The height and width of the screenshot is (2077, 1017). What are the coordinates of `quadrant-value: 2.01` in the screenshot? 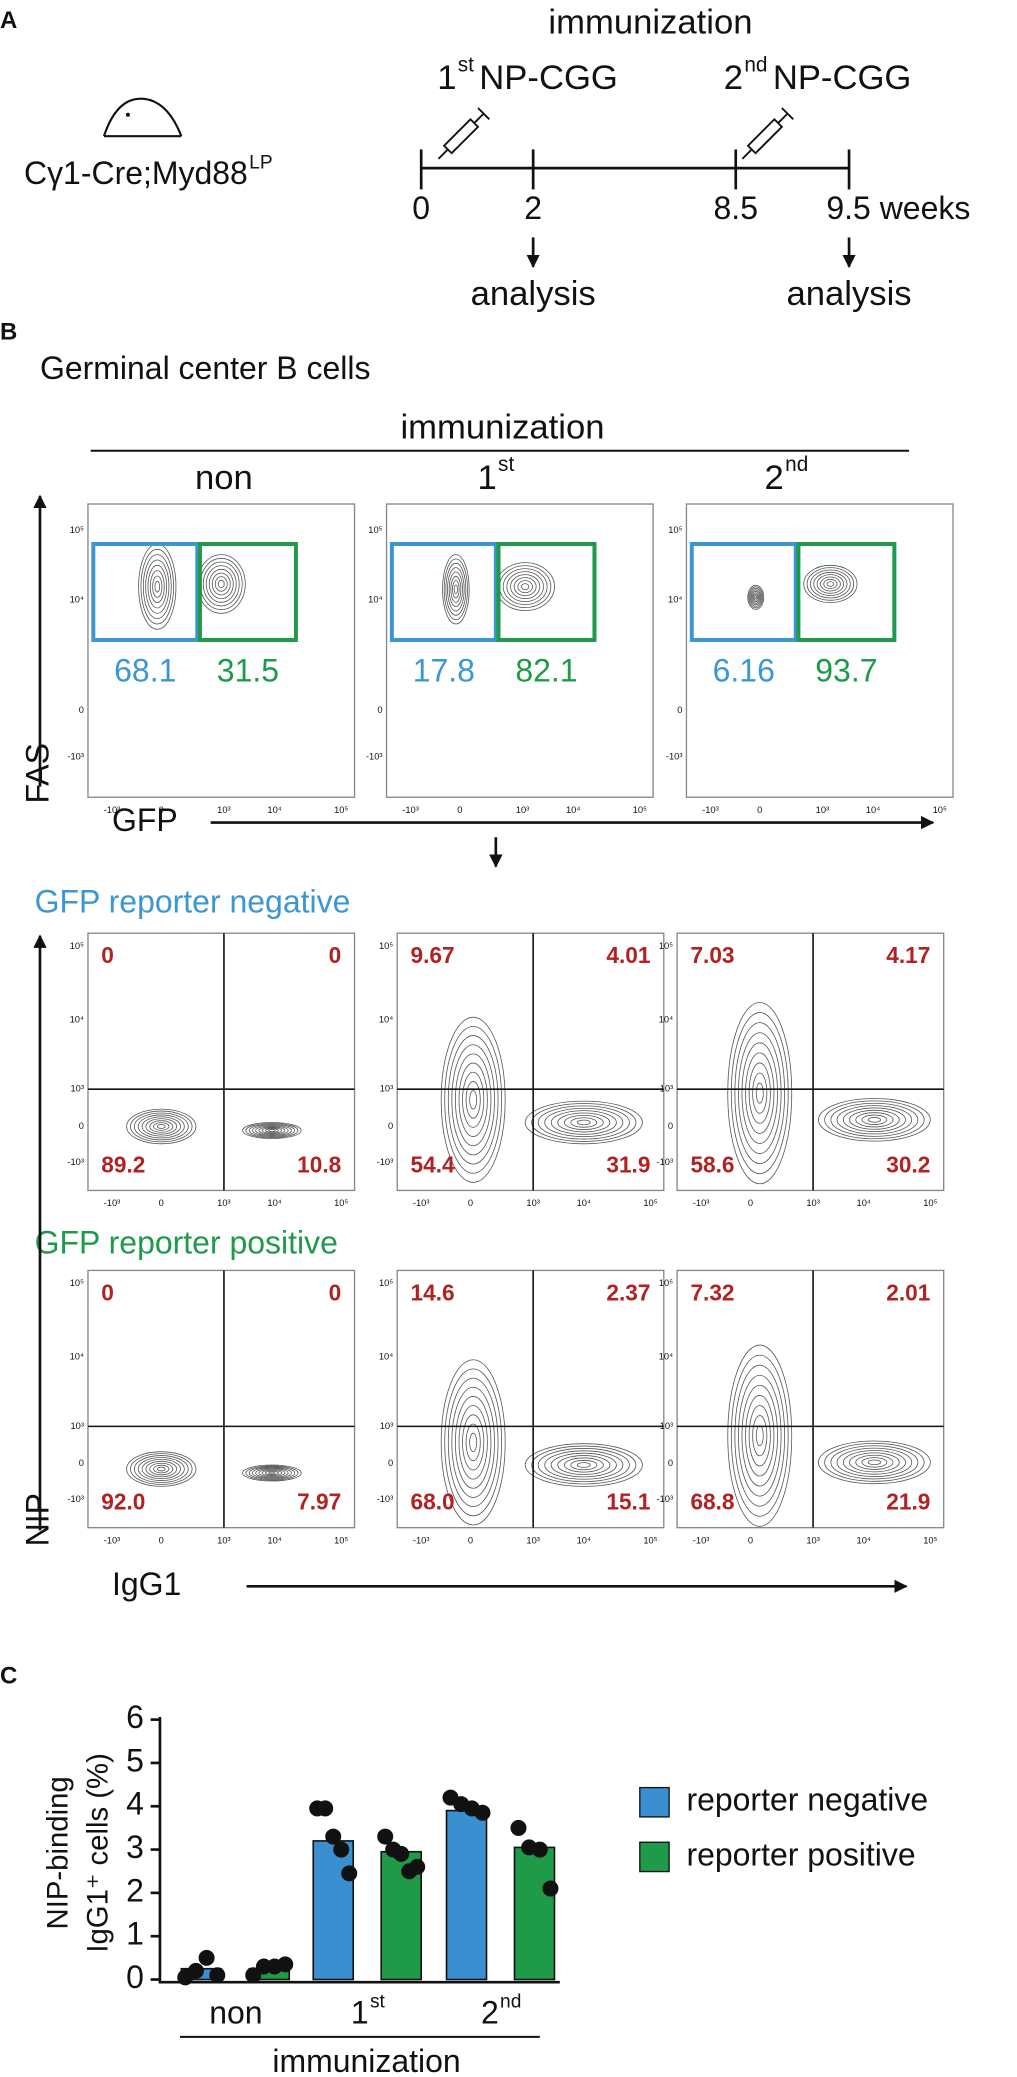 It's located at (908, 1292).